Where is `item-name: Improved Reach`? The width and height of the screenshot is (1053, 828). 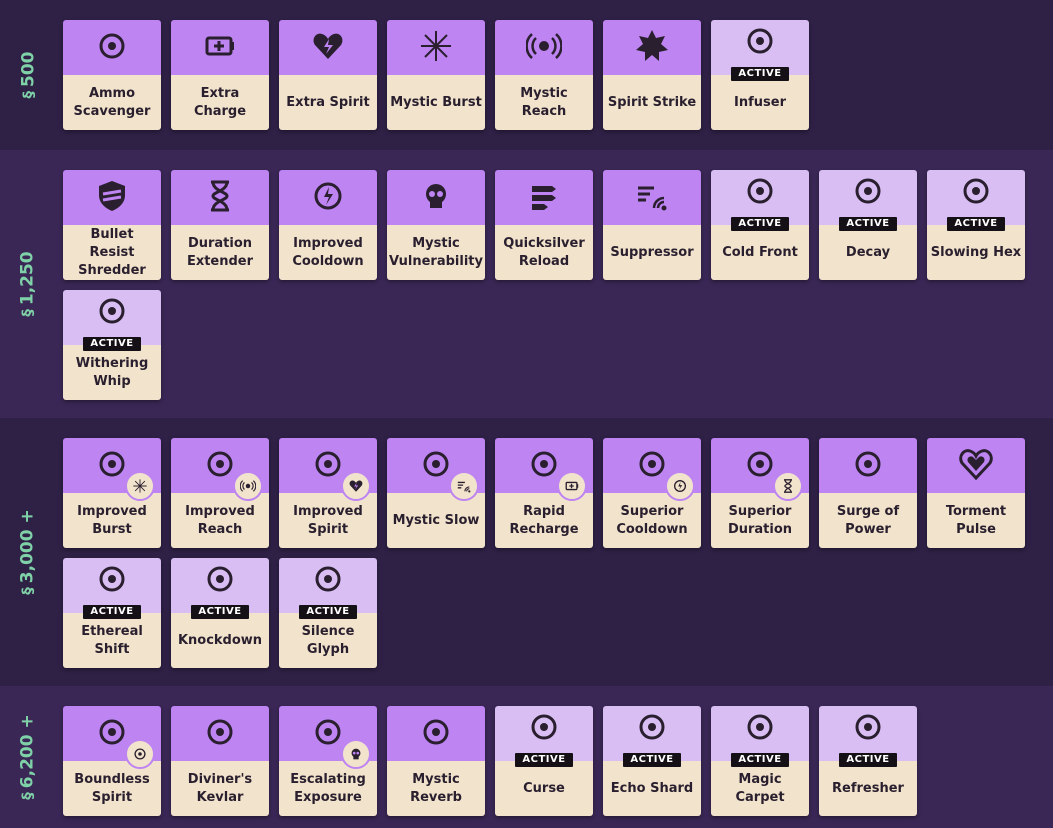 item-name: Improved Reach is located at coordinates (220, 520).